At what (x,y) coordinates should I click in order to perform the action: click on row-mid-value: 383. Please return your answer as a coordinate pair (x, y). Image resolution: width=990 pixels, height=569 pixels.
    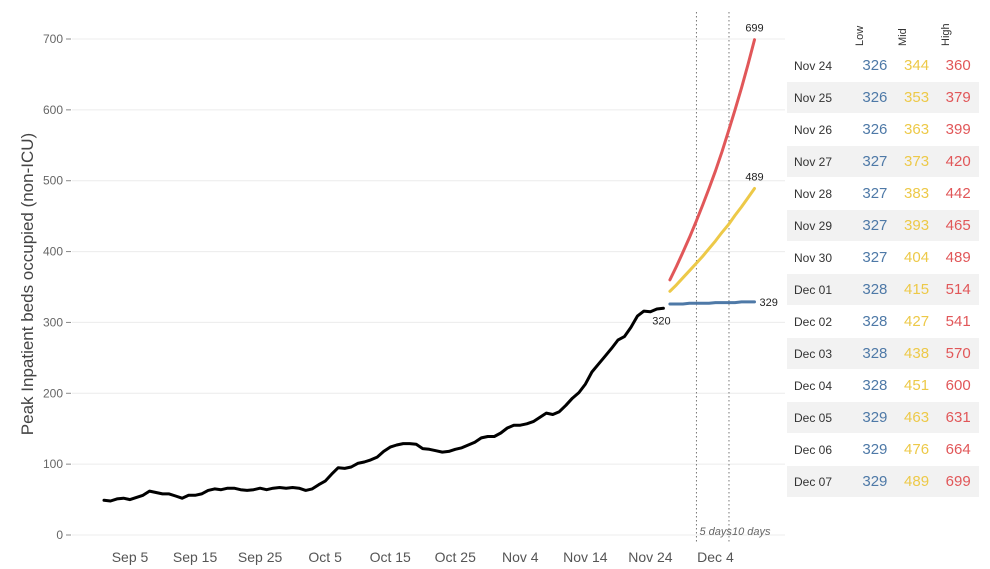
    Looking at the image, I should click on (917, 193).